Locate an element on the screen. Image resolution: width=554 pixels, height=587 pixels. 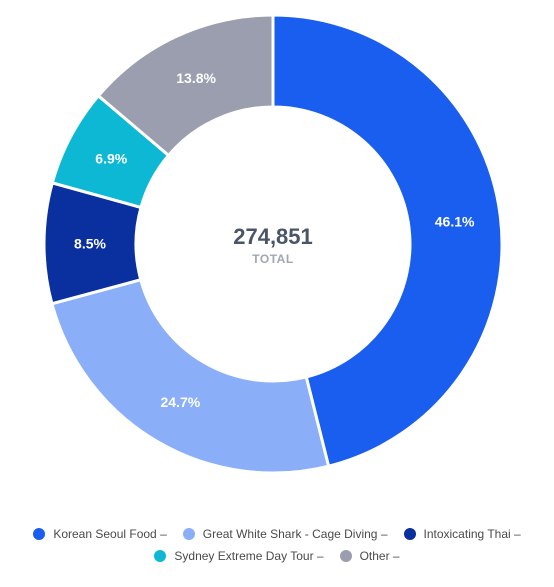
legend-item-great-white-shark: Great White Shark - Cage Diving – is located at coordinates (285, 534).